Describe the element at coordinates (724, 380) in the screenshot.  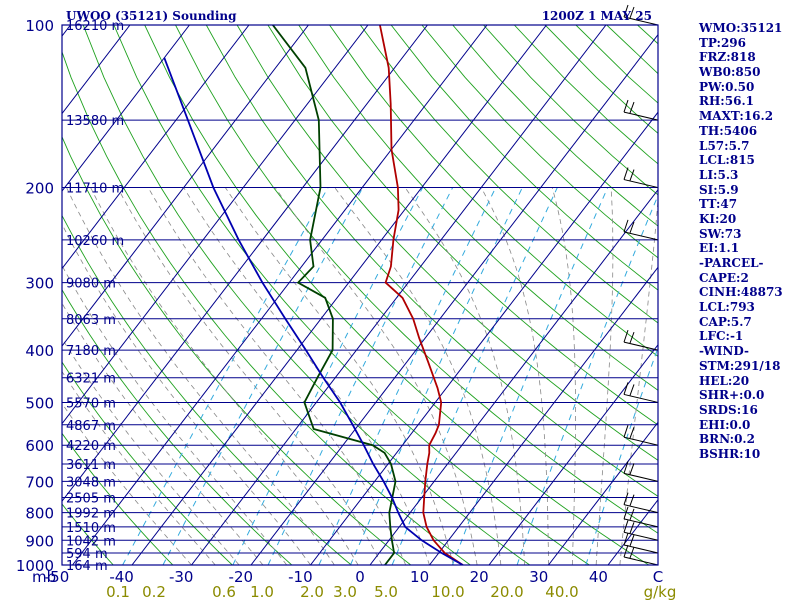
I see `index-item: HEL:20` at that location.